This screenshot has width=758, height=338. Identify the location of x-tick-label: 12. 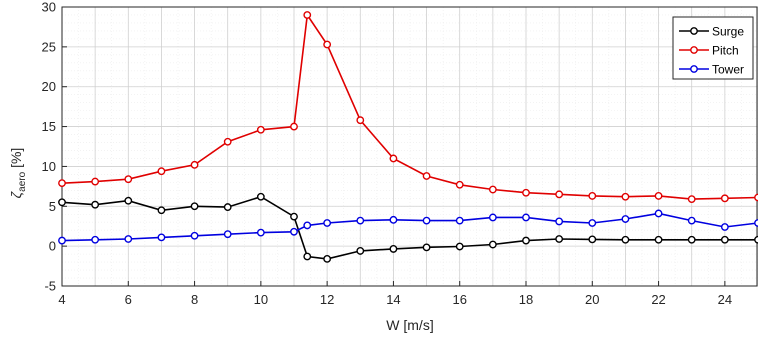
(327, 299).